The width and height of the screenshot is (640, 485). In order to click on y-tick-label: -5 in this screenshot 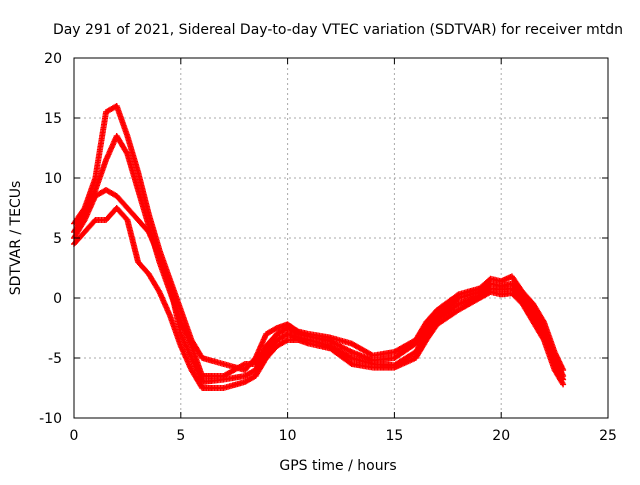, I will do `click(55, 359)`.